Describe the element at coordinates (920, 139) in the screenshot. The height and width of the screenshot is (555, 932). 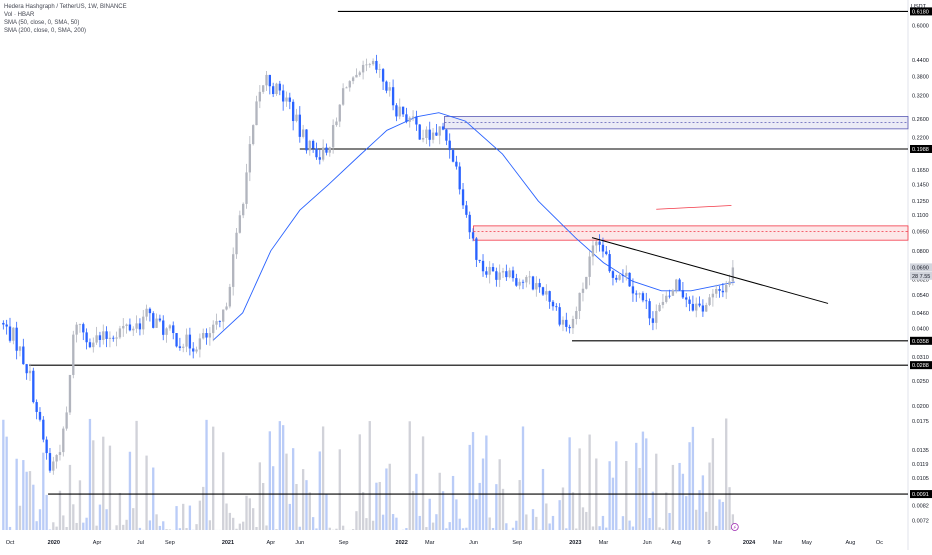
I see `y-tick-label: 0.2200` at that location.